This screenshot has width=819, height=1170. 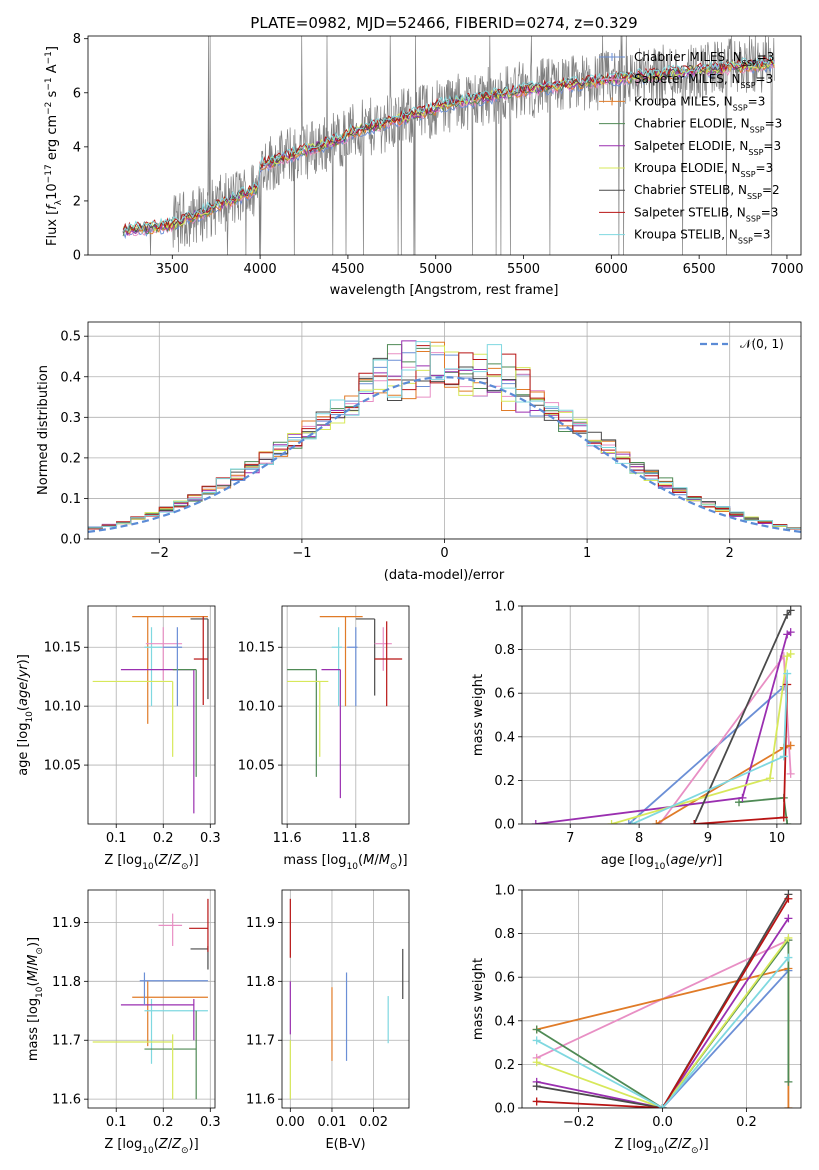 What do you see at coordinates (777, 838) in the screenshot?
I see `x-tick-label: 10` at bounding box center [777, 838].